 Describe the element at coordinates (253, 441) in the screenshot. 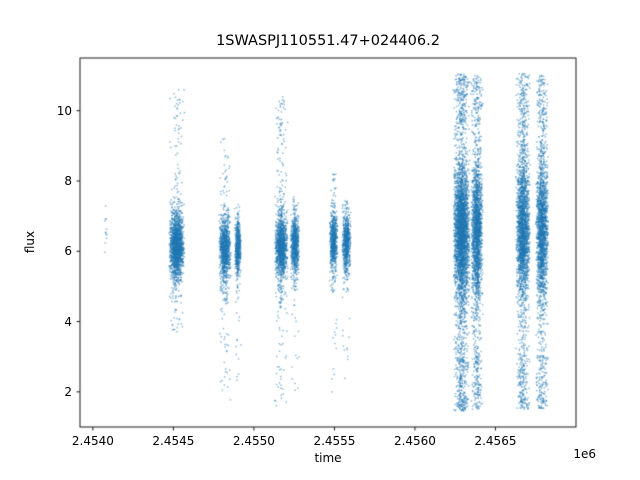

I see `x-tick-label: 2.4550` at that location.